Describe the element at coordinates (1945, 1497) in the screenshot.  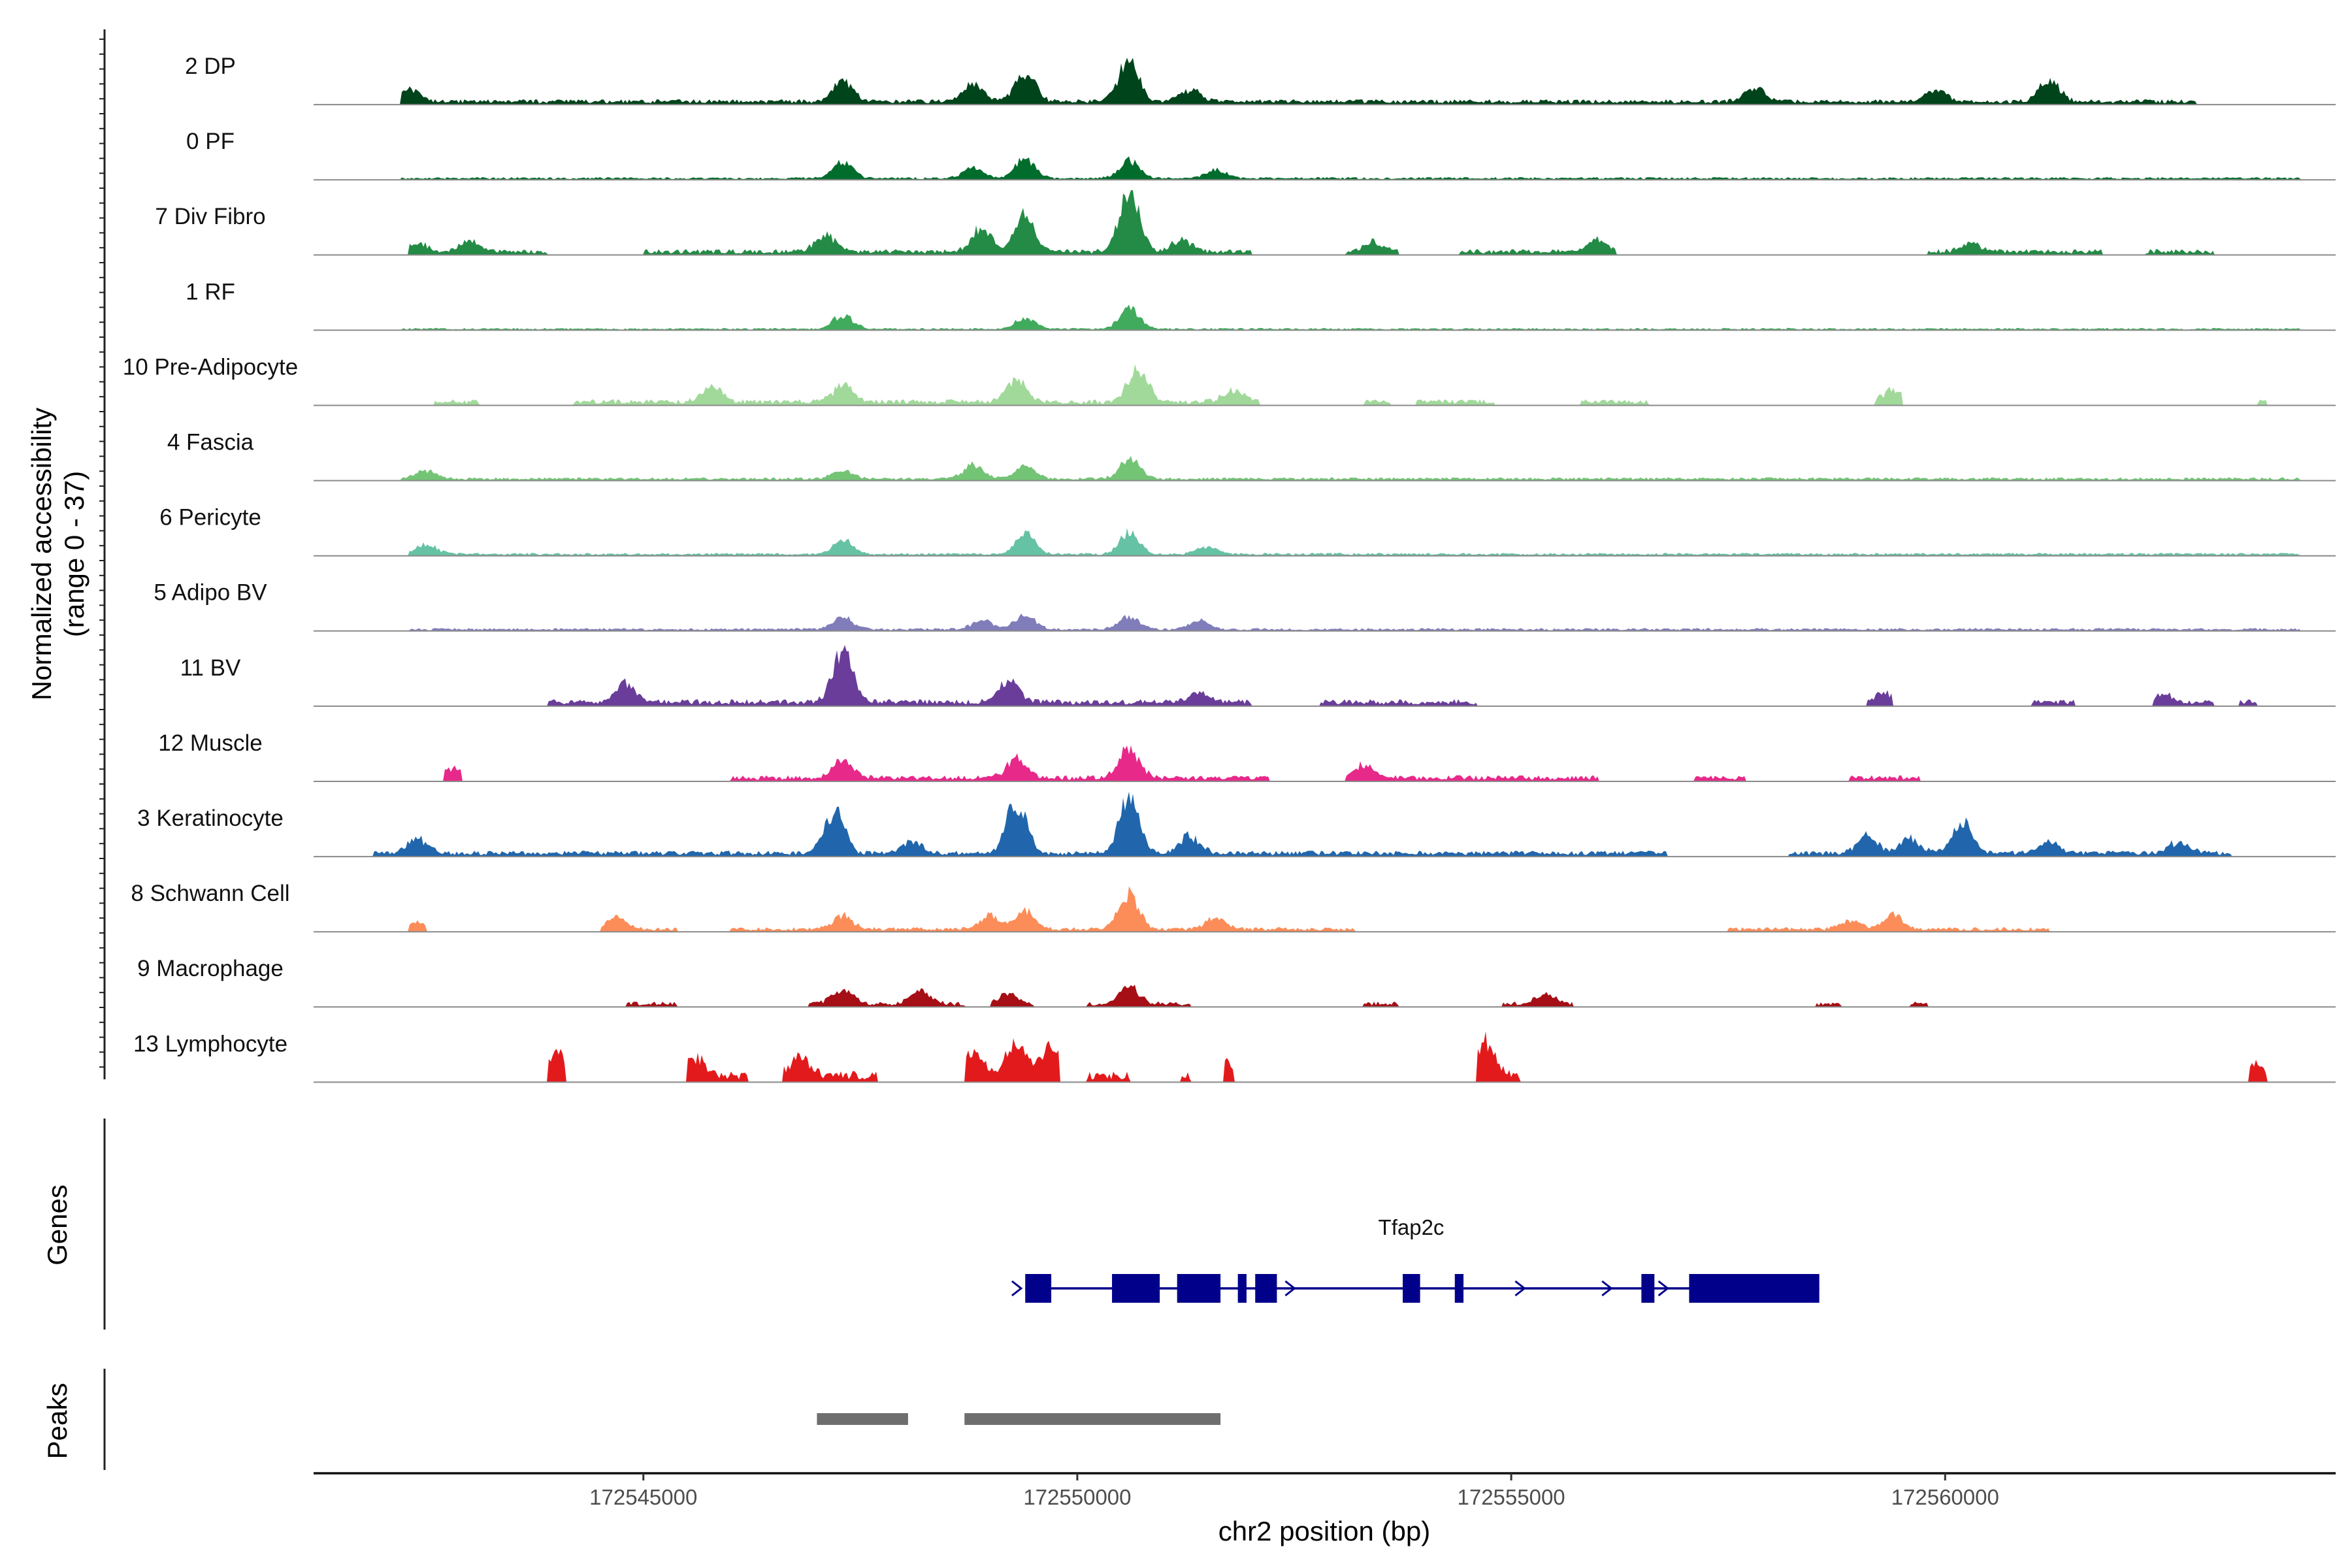
I see `x-tick-label: 172560000` at that location.